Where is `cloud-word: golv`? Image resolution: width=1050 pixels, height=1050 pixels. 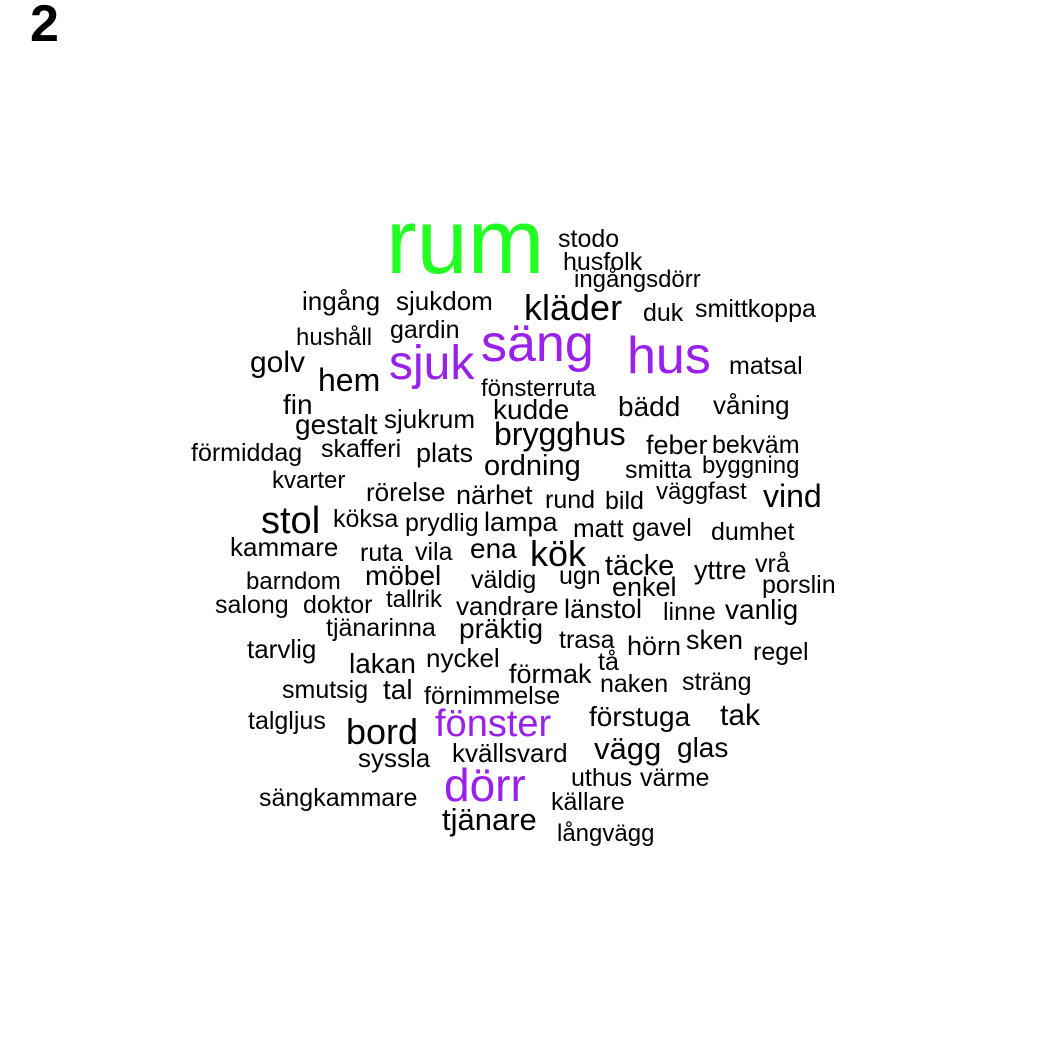
cloud-word: golv is located at coordinates (278, 362).